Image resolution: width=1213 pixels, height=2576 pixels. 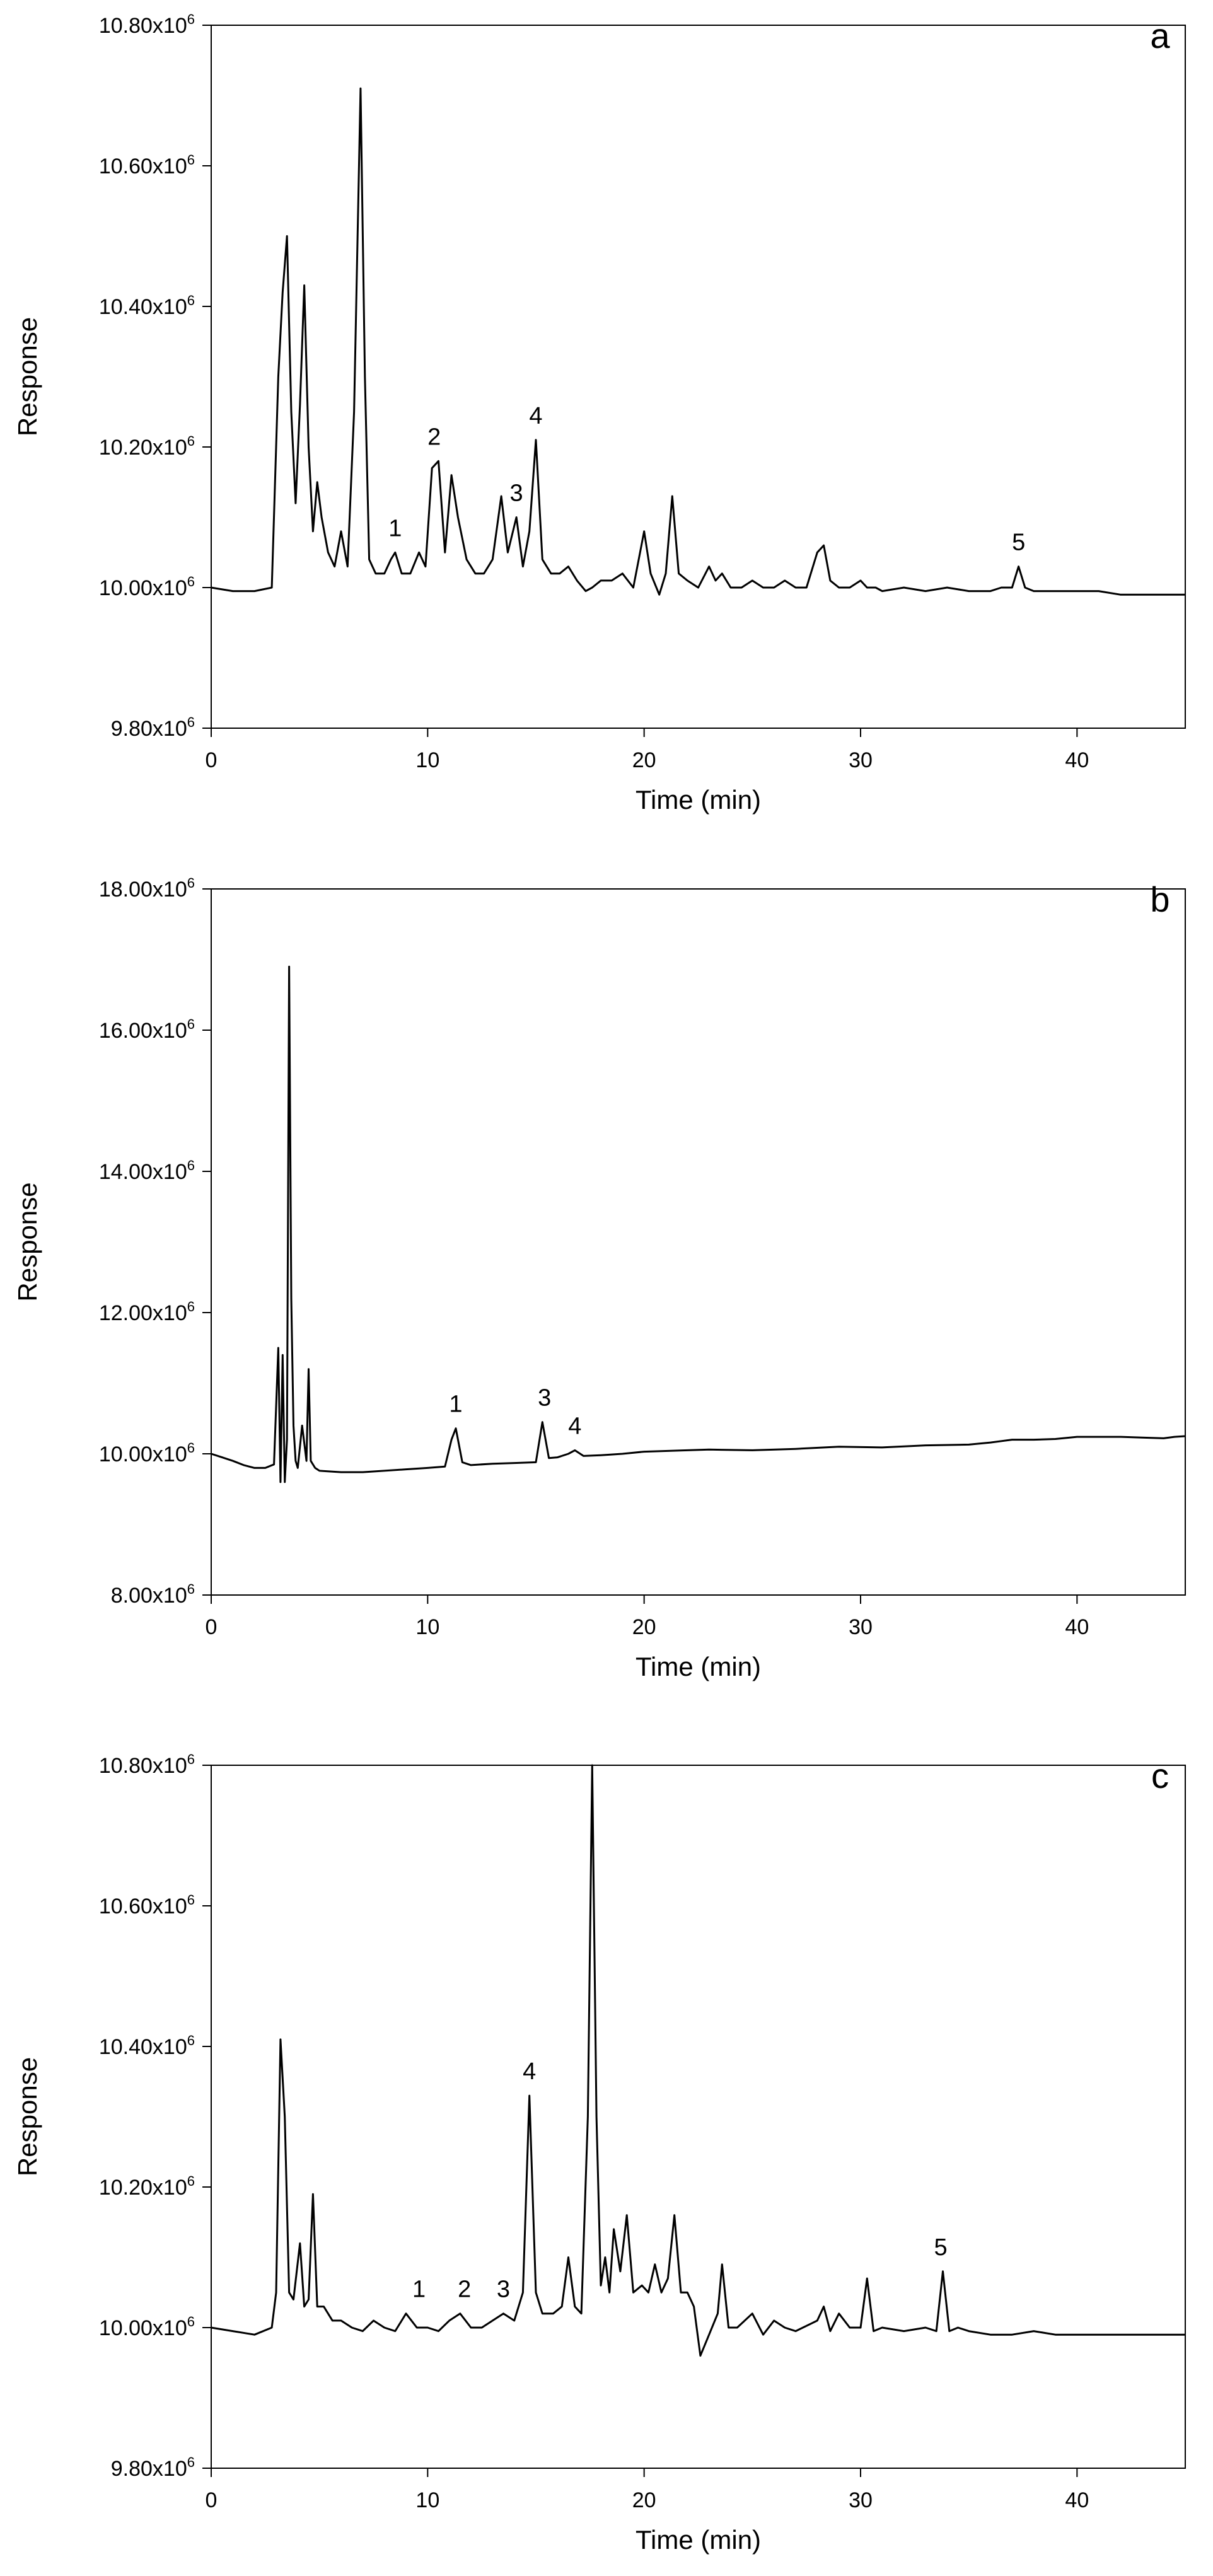 I want to click on panel-letter: c, so click(x=1160, y=1776).